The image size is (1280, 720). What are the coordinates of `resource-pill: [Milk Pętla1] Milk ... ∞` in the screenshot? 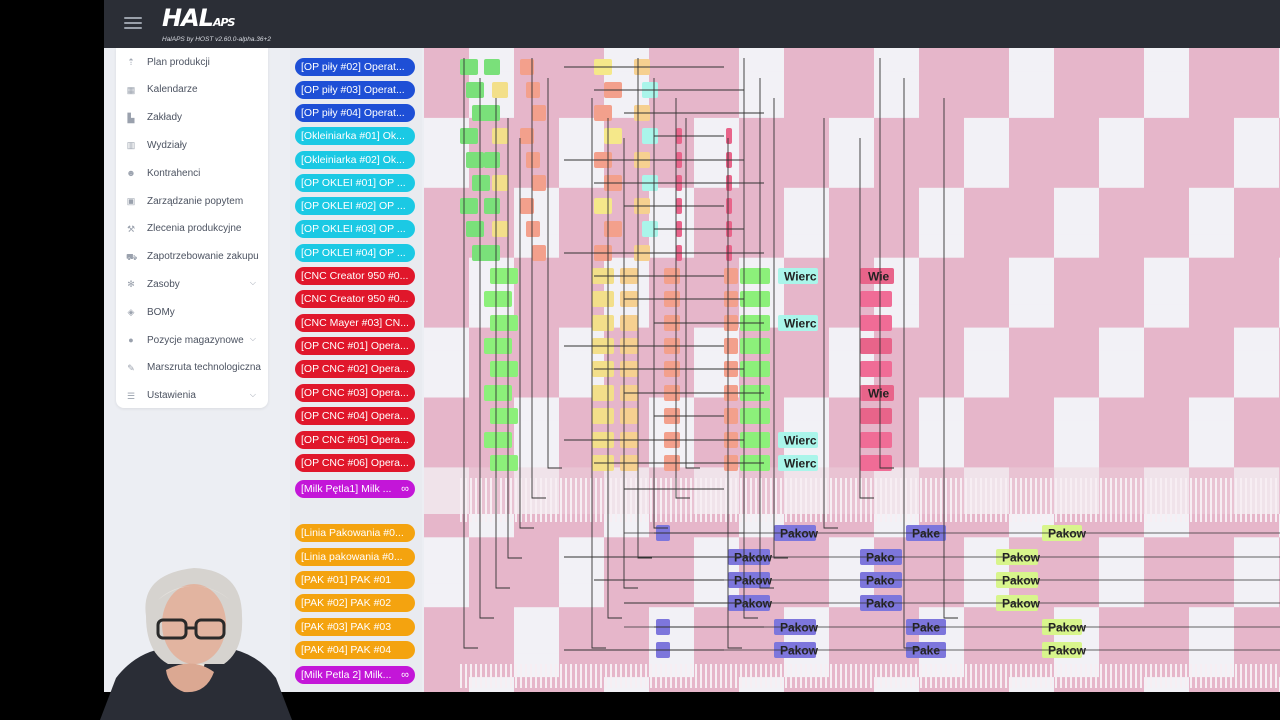 It's located at (355, 489).